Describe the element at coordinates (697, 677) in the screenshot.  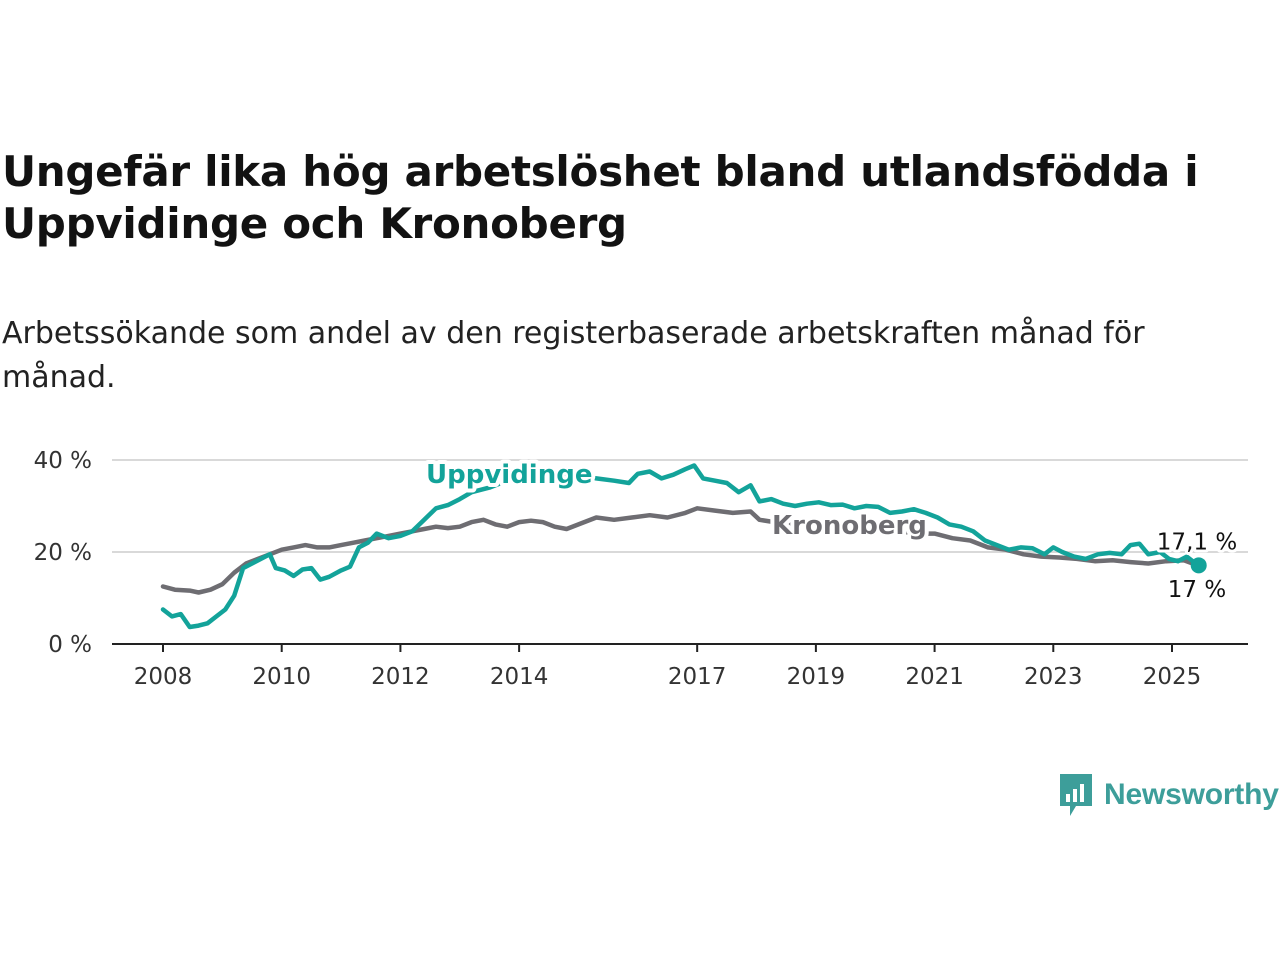
I see `x-tick-label: 2017` at that location.